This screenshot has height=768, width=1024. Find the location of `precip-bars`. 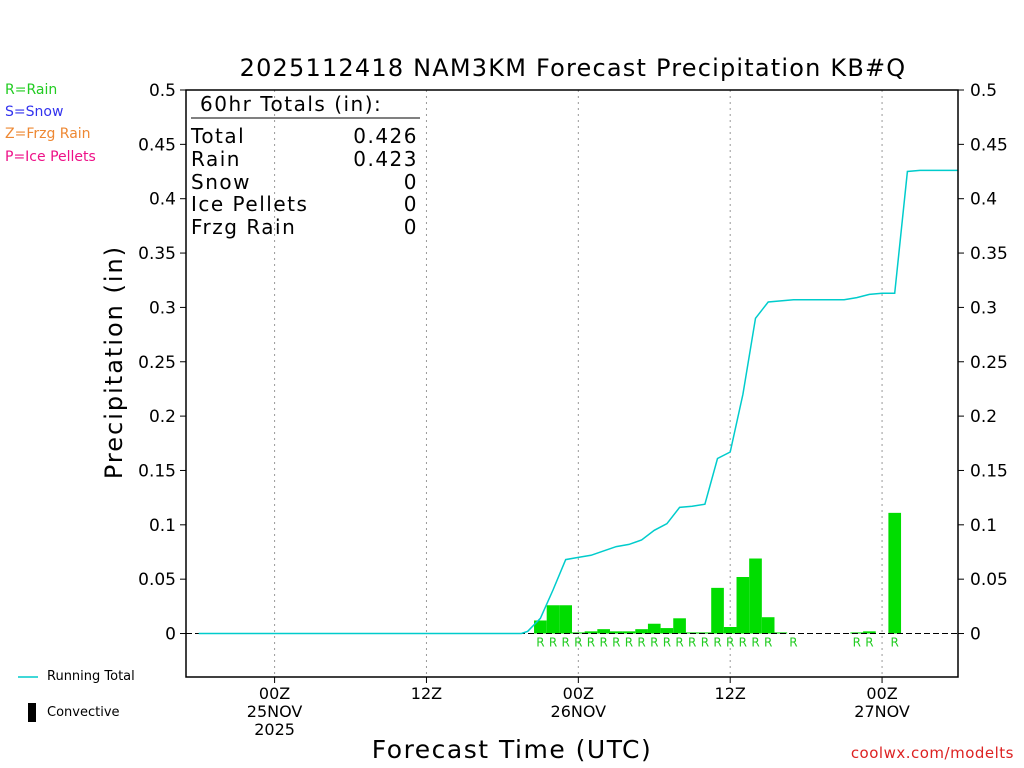

precip-bars is located at coordinates (718, 573).